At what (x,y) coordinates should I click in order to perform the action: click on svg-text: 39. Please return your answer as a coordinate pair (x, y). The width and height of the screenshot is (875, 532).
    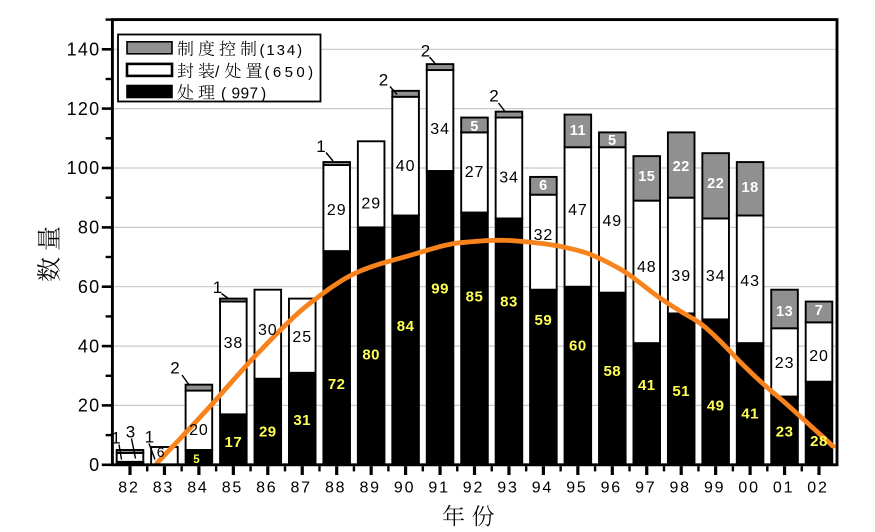
    Looking at the image, I should click on (681, 276).